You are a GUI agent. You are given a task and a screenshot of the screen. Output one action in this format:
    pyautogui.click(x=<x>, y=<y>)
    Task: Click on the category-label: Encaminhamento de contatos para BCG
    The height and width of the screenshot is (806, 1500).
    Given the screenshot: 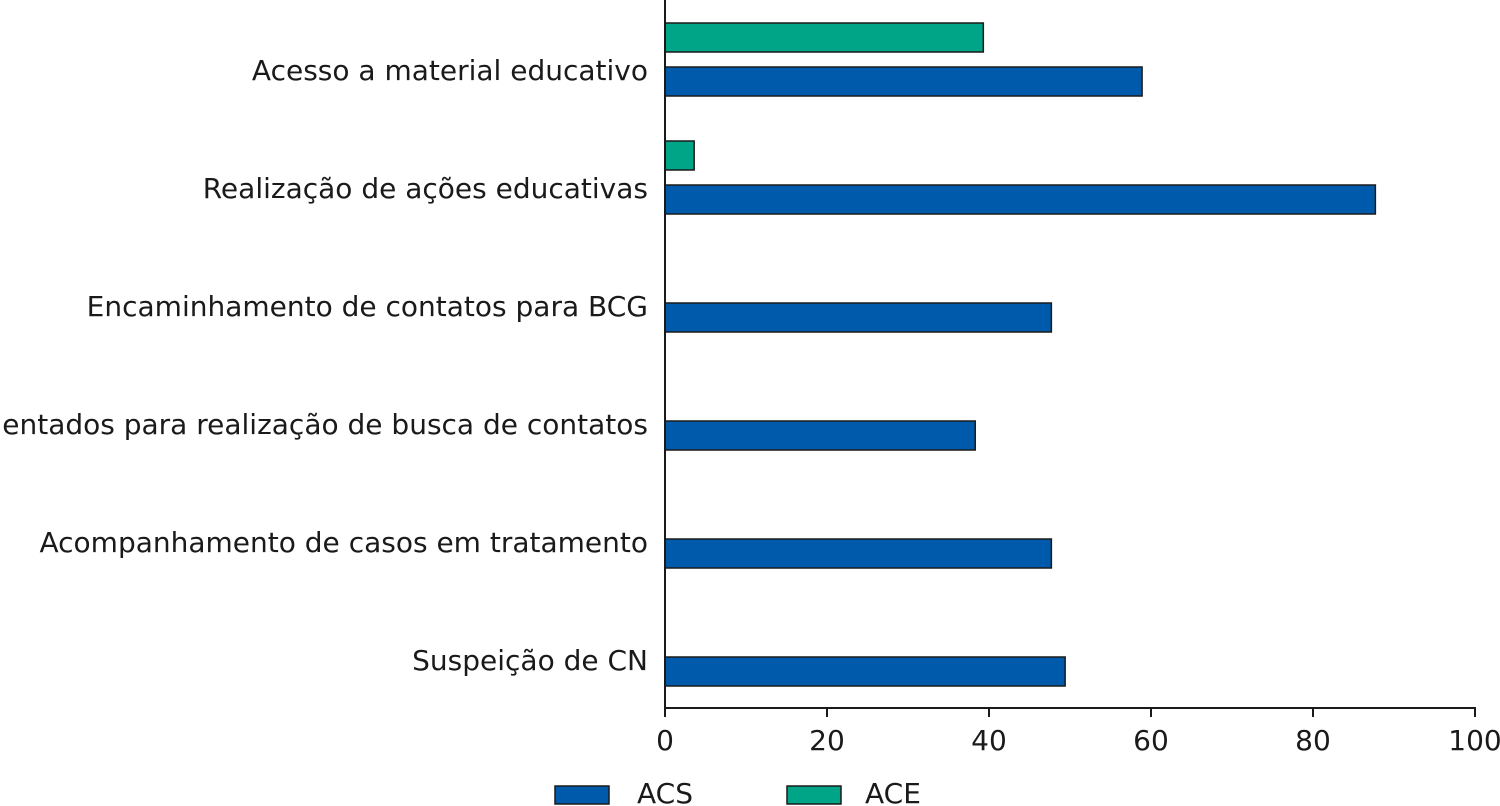 What is the action you would take?
    pyautogui.click(x=367, y=306)
    